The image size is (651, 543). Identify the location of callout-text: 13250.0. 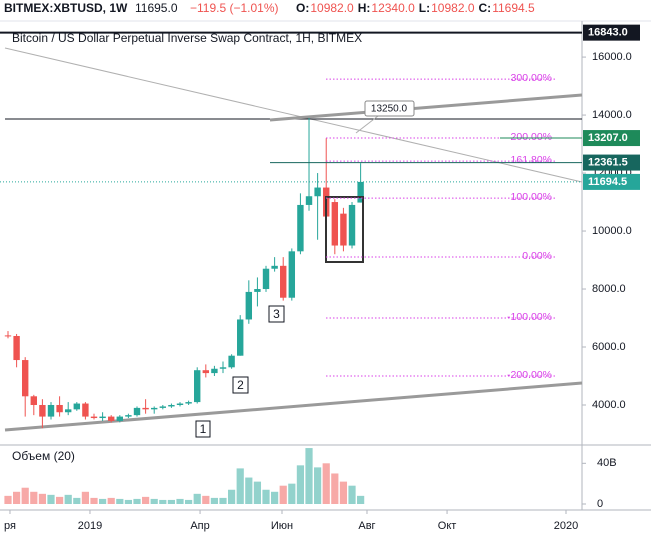
(389, 109).